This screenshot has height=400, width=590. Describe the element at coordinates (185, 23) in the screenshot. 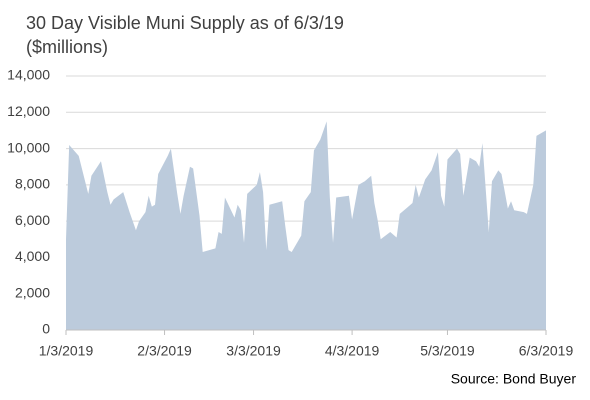

I see `chart-title: 30 Day Visible Muni Supply as of 6/3/19` at that location.